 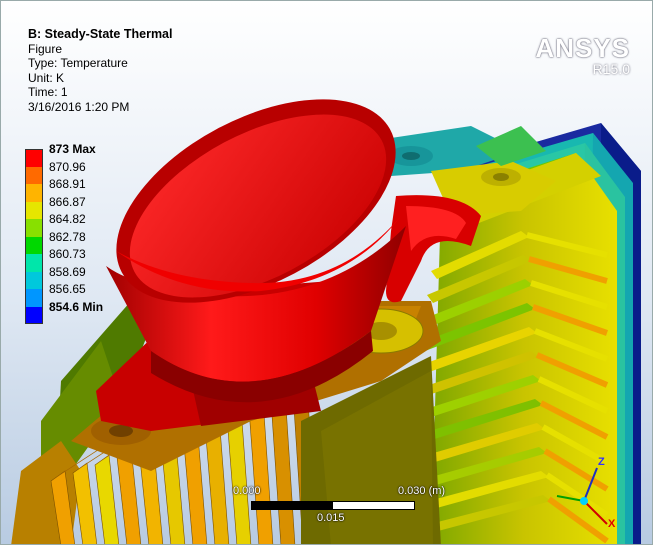 What do you see at coordinates (45, 48) in the screenshot?
I see `figure-label: Figure` at bounding box center [45, 48].